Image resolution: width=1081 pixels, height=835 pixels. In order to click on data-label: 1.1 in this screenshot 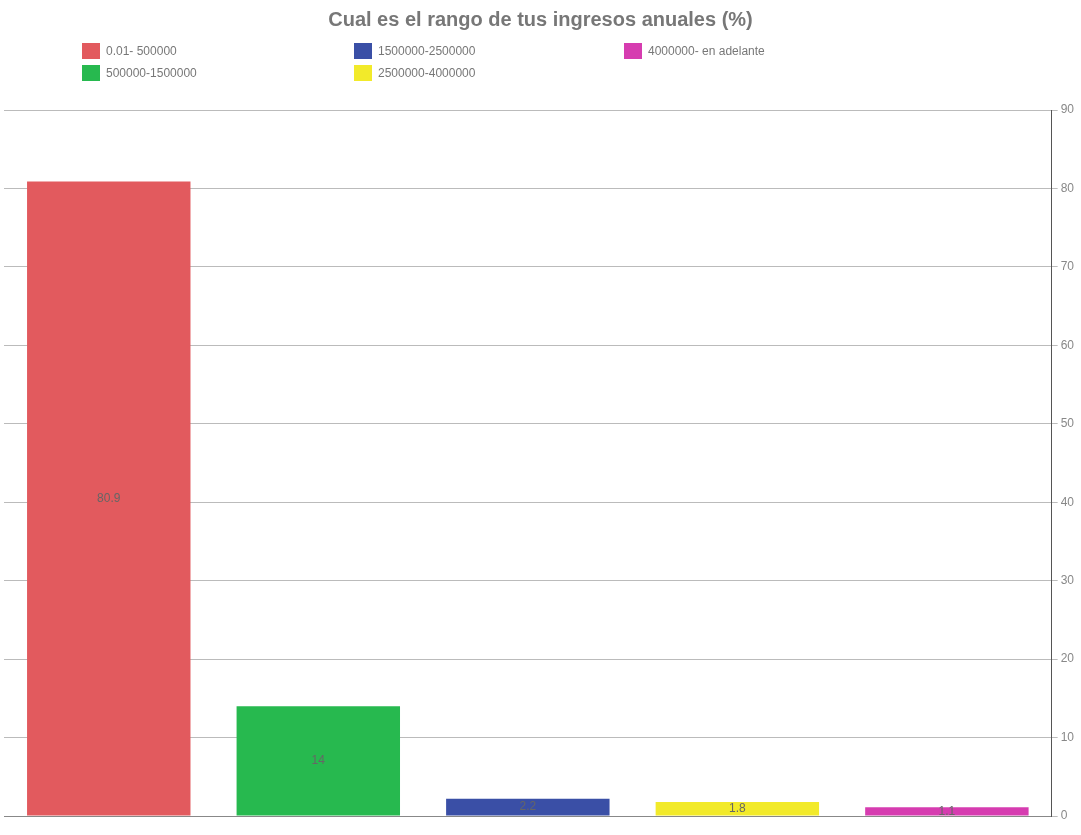, I will do `click(947, 810)`.